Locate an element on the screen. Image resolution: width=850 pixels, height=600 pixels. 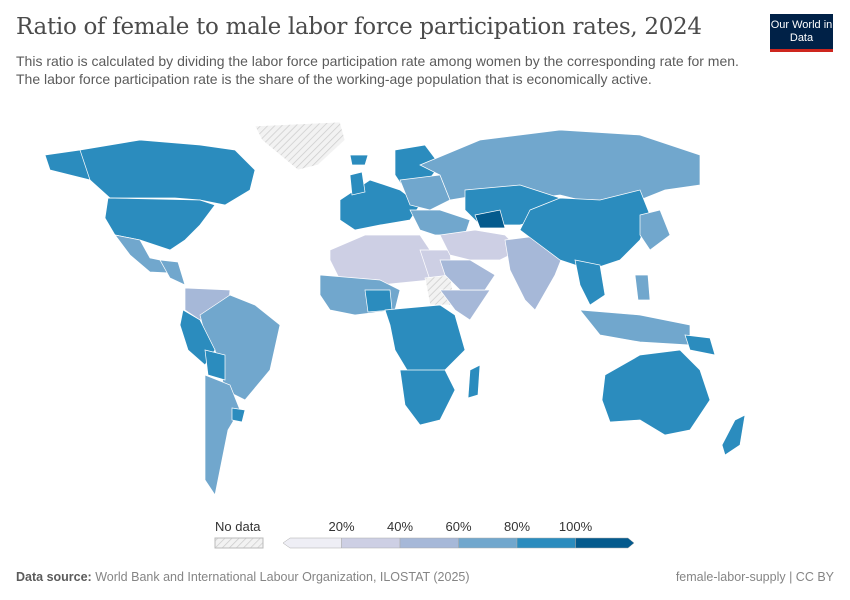
region-greenland is located at coordinates (300, 146).